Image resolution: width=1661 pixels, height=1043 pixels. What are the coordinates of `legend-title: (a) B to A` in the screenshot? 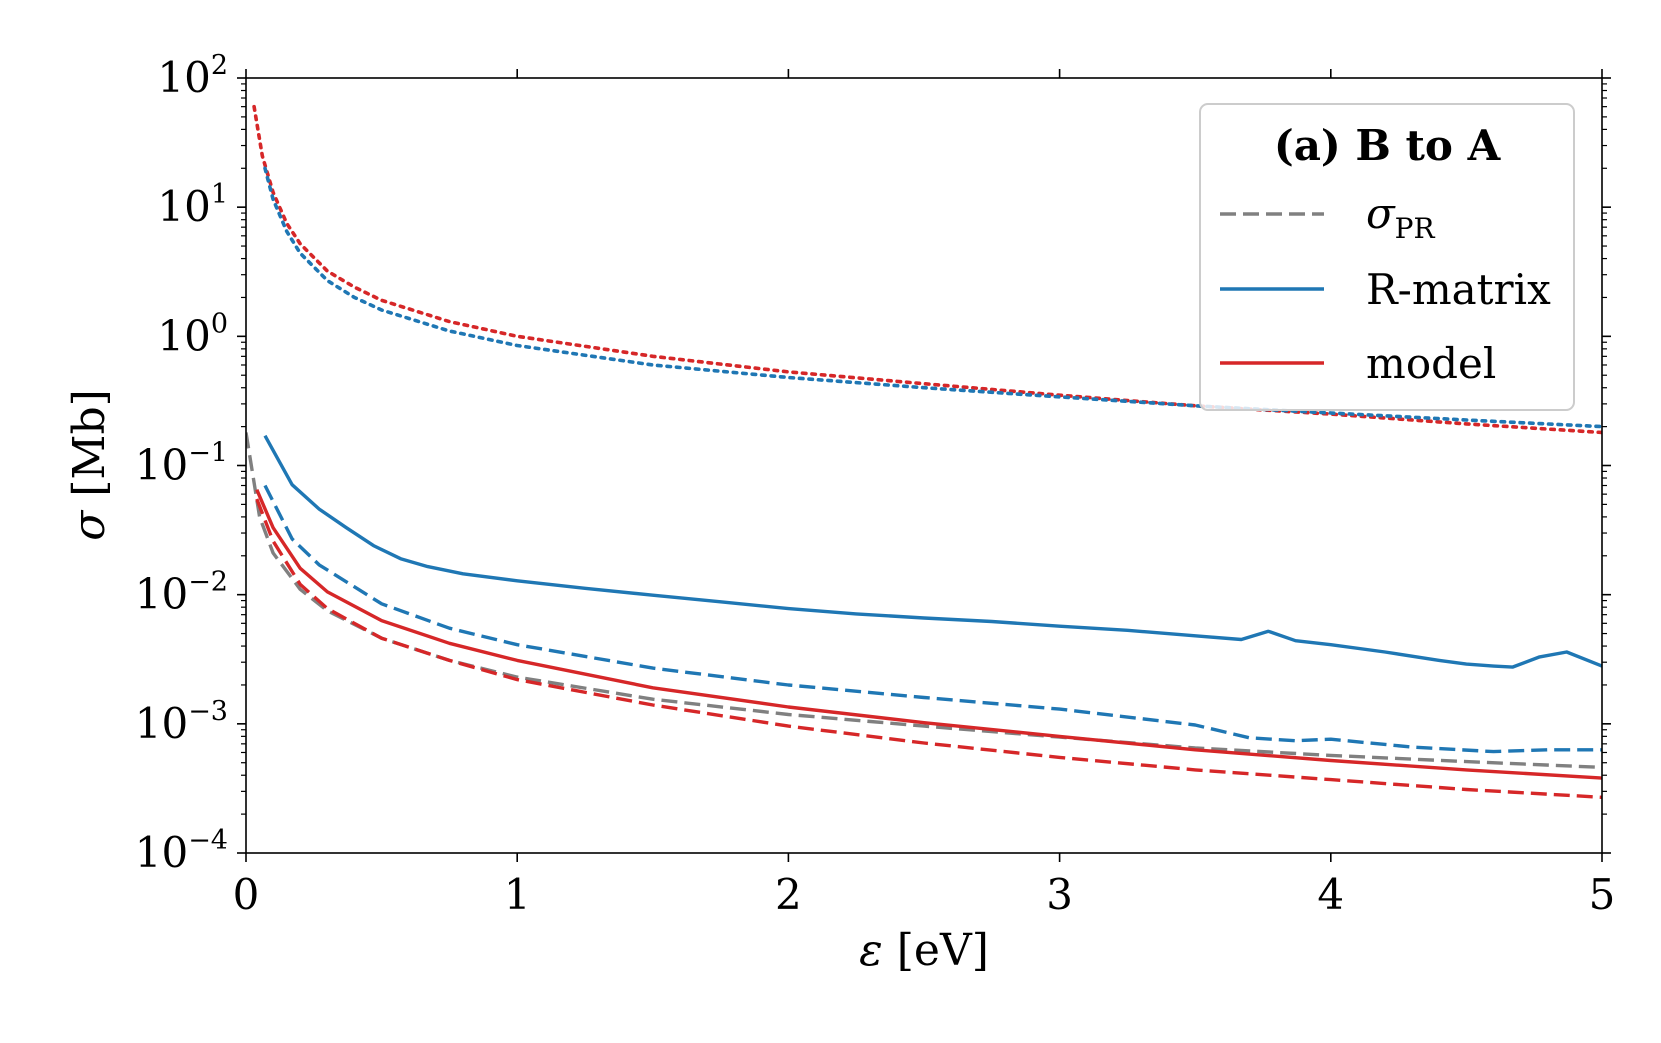 It's located at (1388, 145).